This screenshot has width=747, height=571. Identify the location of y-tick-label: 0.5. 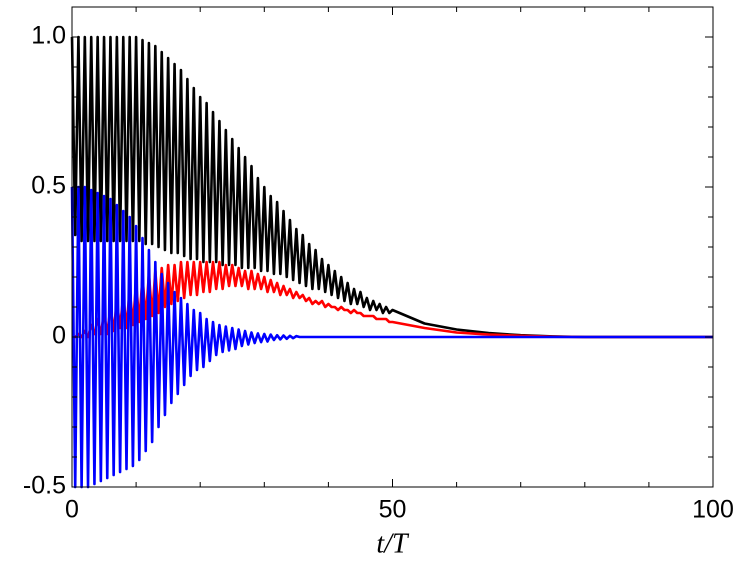
(48, 186).